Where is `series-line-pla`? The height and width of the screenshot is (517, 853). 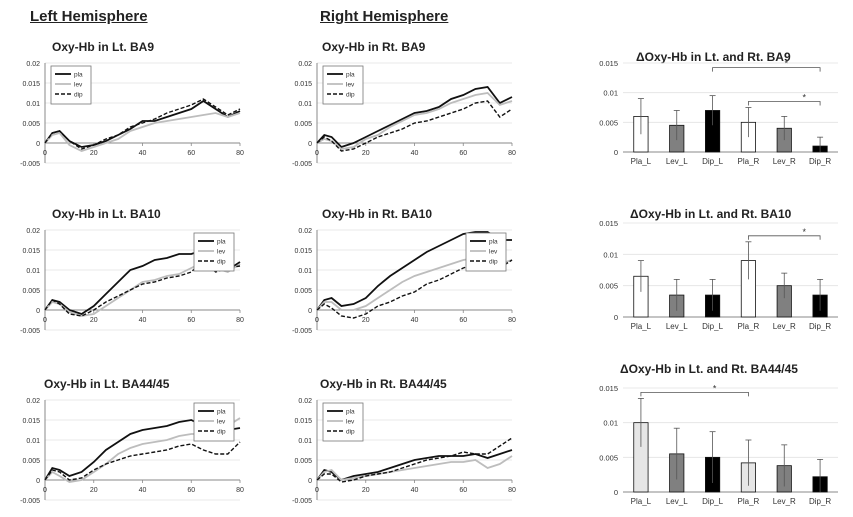 series-line-pla is located at coordinates (142, 123).